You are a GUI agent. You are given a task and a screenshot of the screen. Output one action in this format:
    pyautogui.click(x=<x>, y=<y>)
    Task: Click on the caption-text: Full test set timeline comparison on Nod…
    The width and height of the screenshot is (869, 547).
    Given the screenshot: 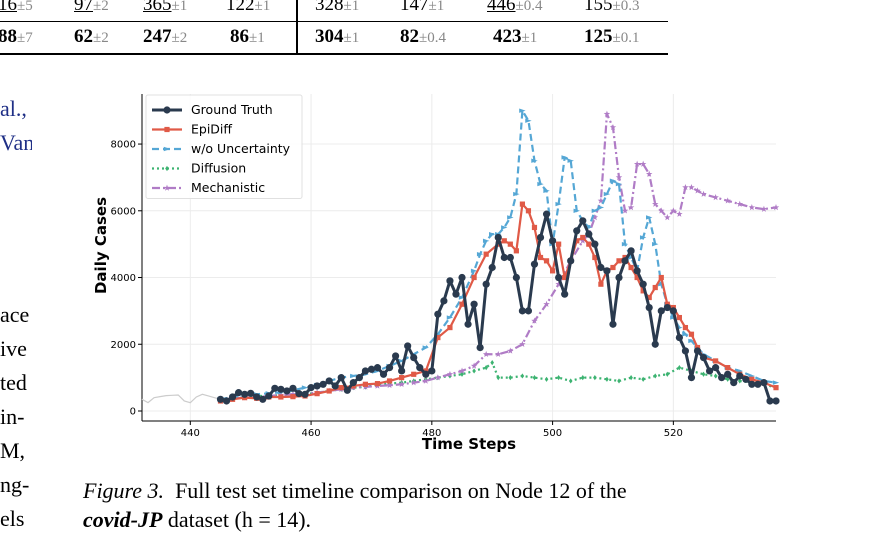 What is the action you would take?
    pyautogui.click(x=401, y=490)
    